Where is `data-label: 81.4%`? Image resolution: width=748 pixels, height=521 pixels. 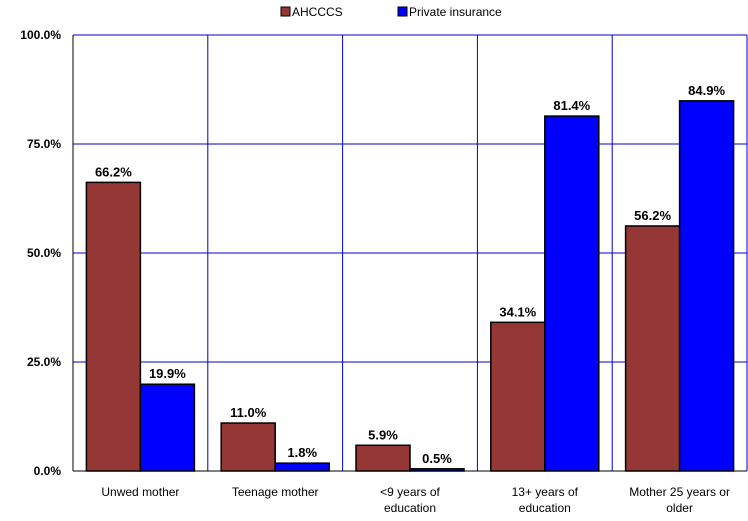 data-label: 81.4% is located at coordinates (571, 105).